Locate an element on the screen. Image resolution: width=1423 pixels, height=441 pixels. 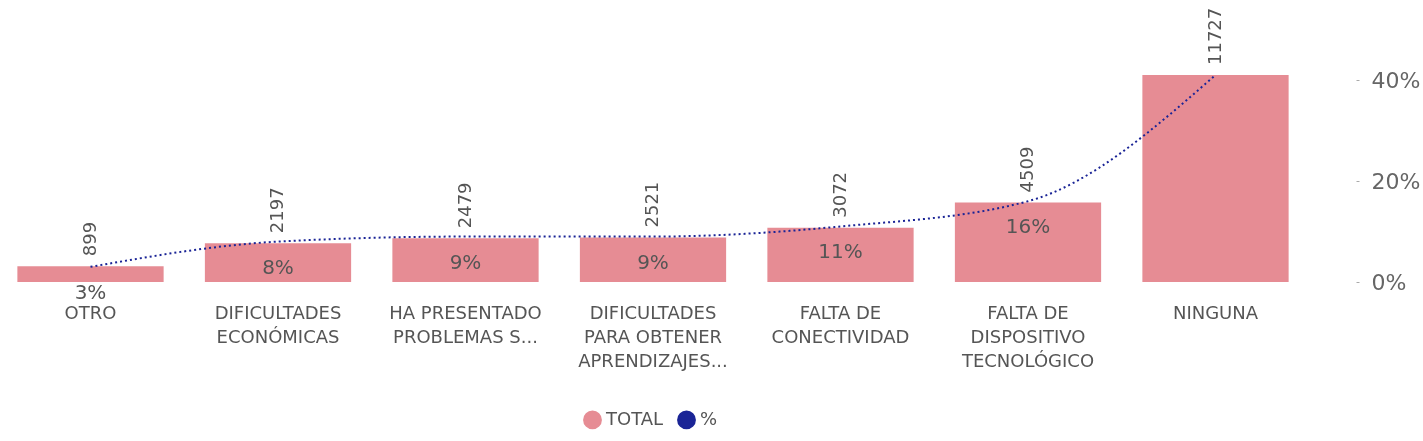
data-label: 2479 is located at coordinates (464, 205).